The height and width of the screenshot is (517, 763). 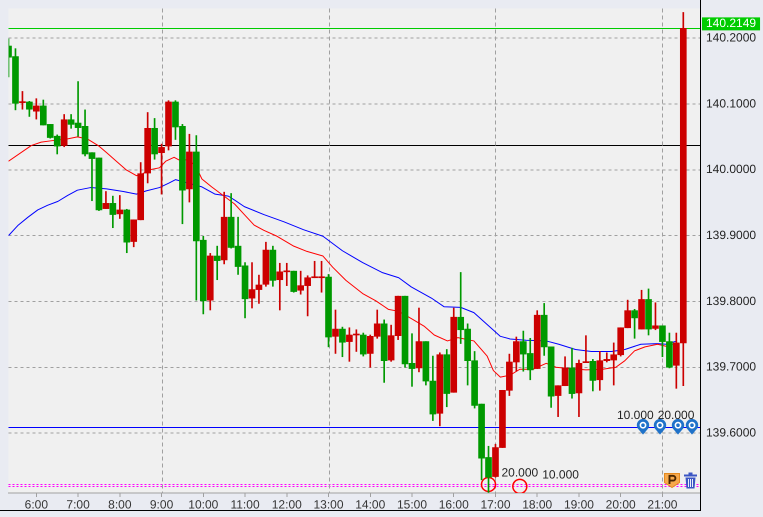 What do you see at coordinates (287, 505) in the screenshot?
I see `x-tick-label: 12:00` at bounding box center [287, 505].